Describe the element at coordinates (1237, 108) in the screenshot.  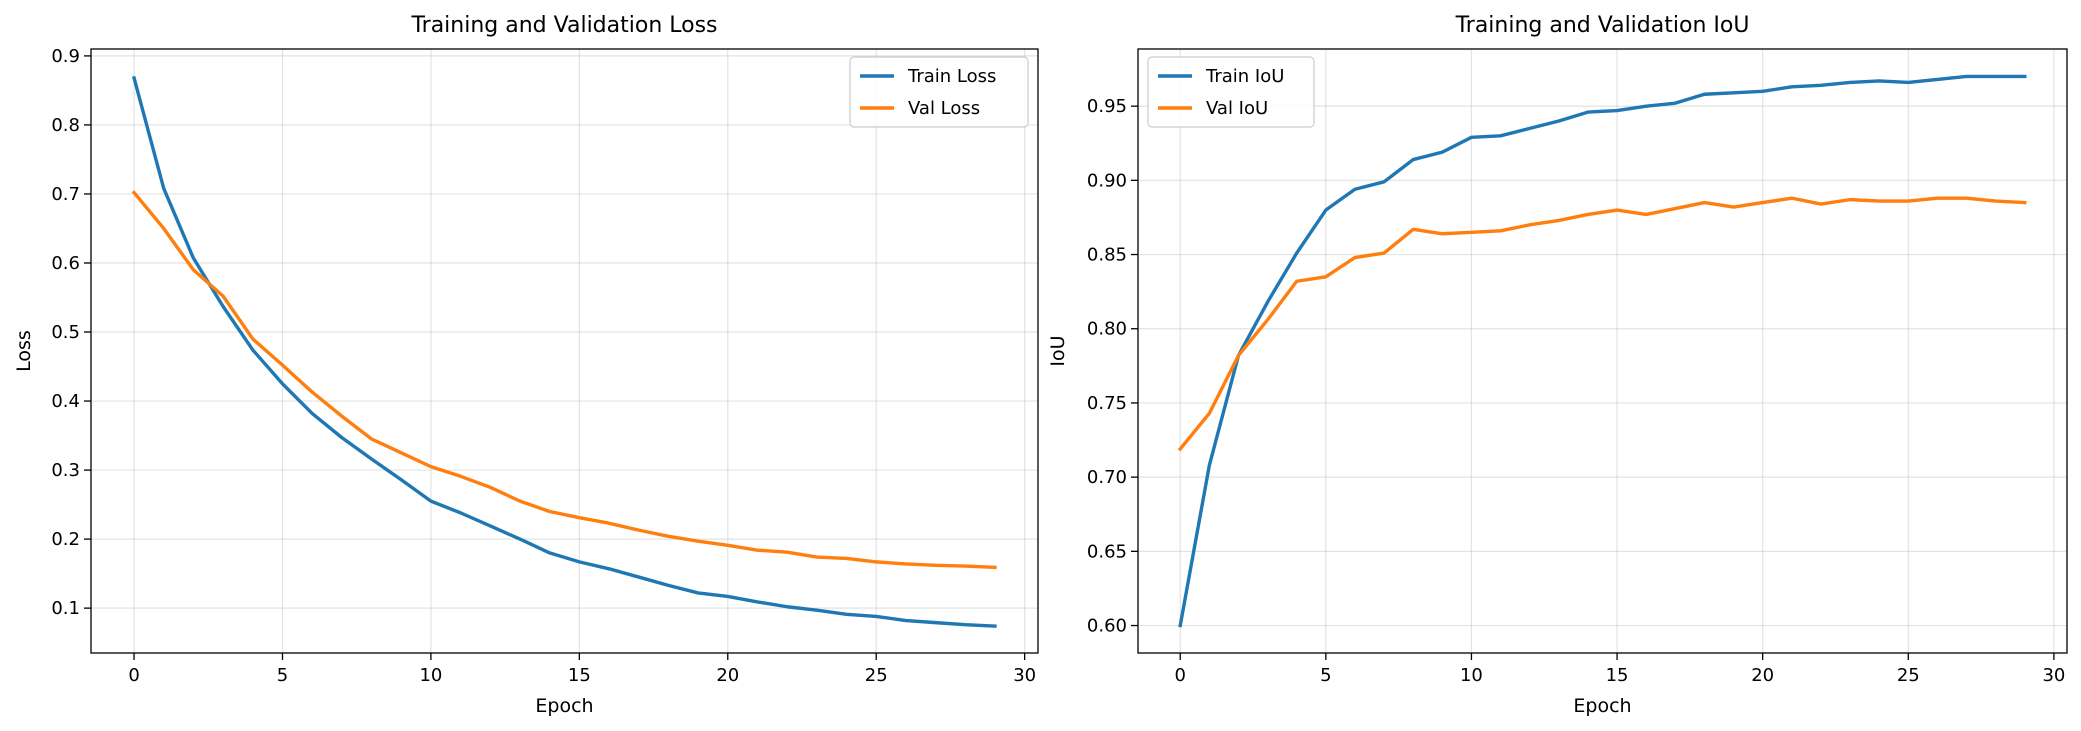
I see `legend-label: Val IoU` at that location.